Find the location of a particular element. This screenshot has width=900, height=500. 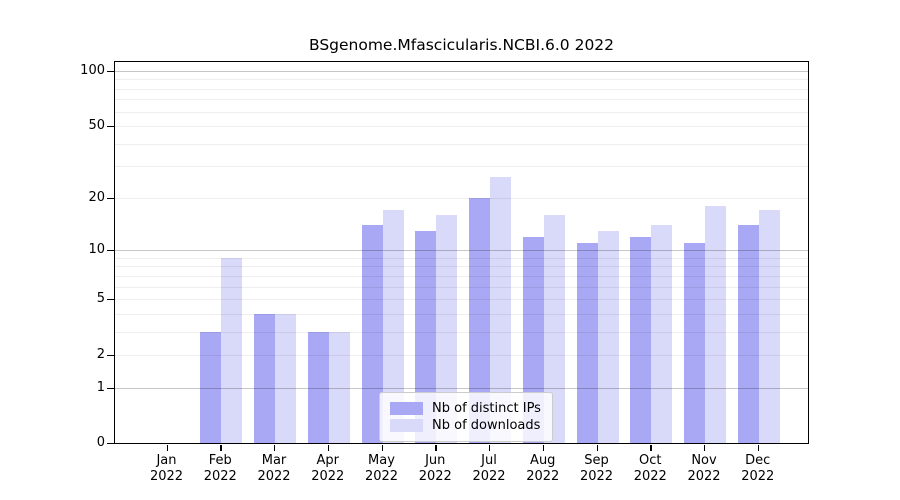

x-tick-label-may: May 2022 is located at coordinates (382, 468).